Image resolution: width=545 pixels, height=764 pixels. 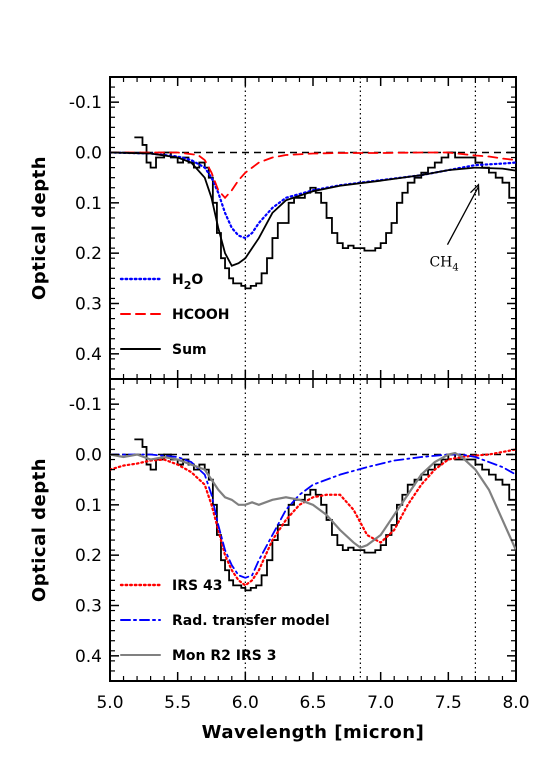 I want to click on bottom-legend-label: Rad. transfer model, so click(x=251, y=621).